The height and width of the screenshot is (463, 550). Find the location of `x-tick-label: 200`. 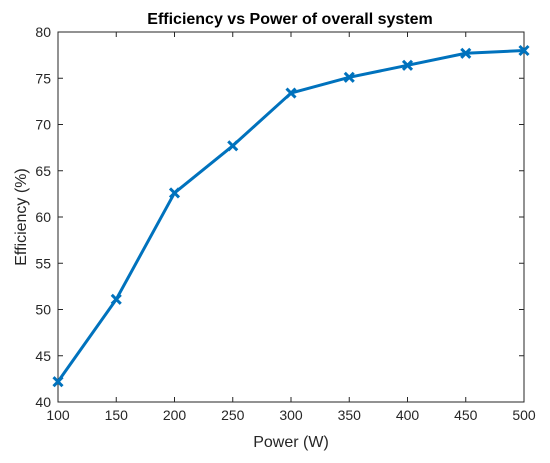

x-tick-label: 200 is located at coordinates (175, 415).